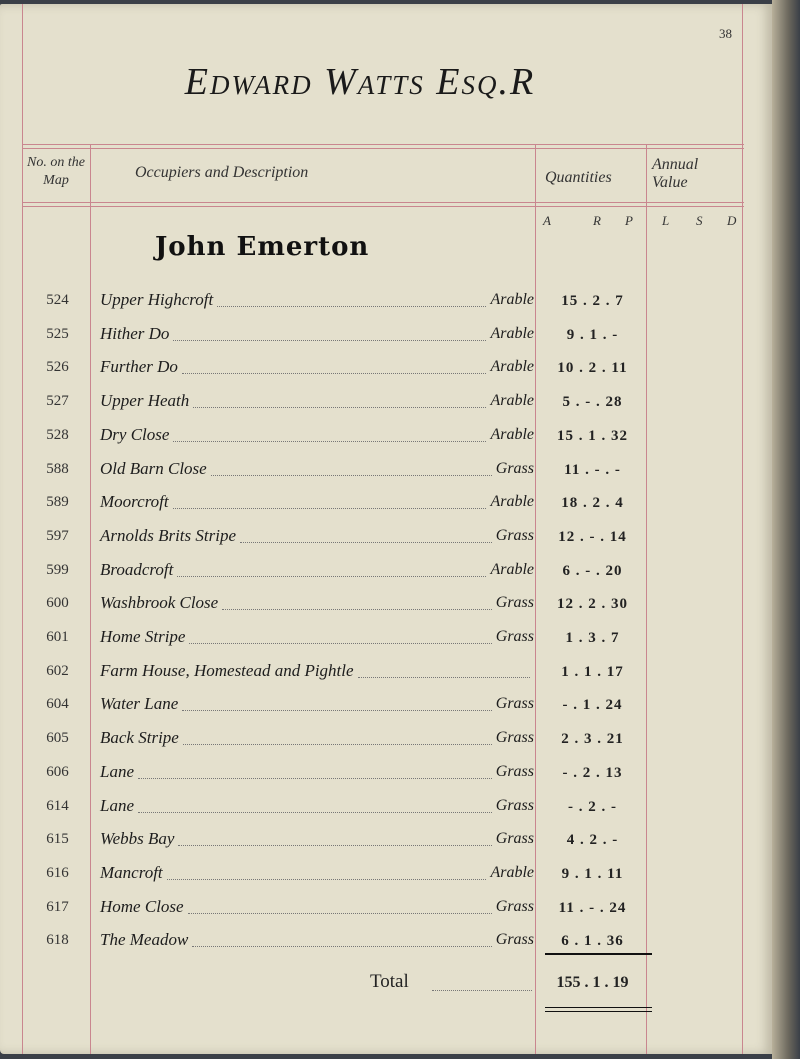 The image size is (800, 1059). I want to click on field-description: Lane, so click(117, 771).